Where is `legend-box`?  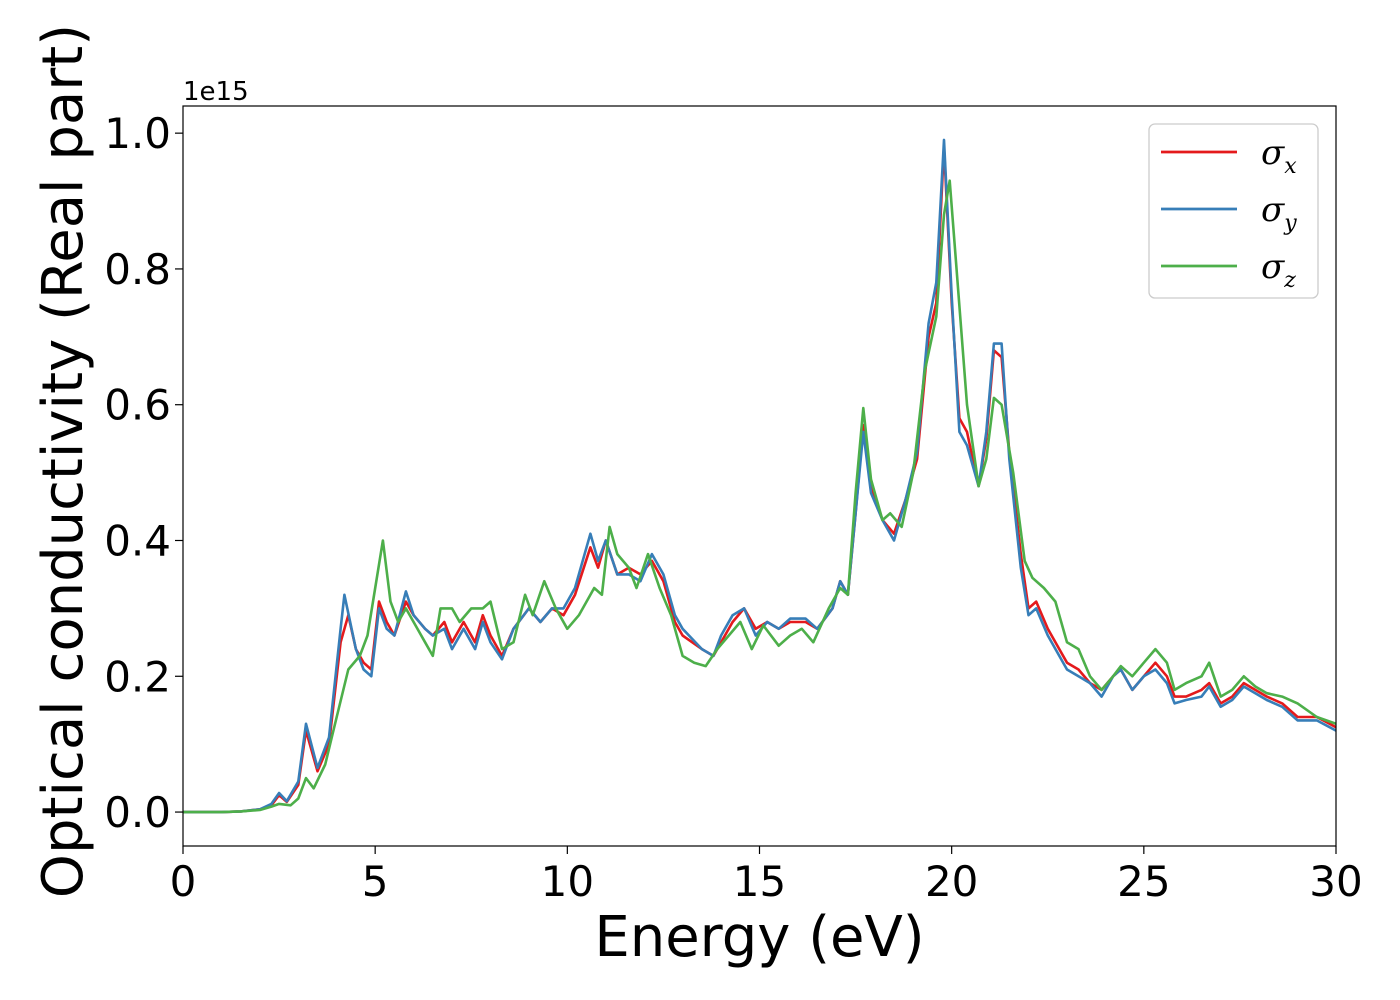 legend-box is located at coordinates (1233, 211).